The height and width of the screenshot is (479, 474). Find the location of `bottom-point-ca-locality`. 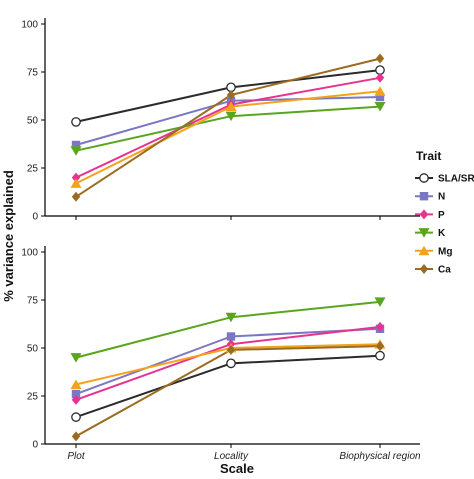

bottom-point-ca-locality is located at coordinates (231, 349).